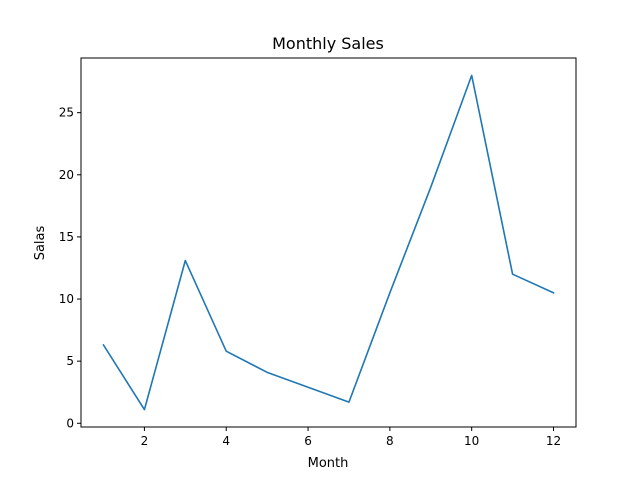 The height and width of the screenshot is (480, 640). I want to click on x-tick-label: 4, so click(226, 441).